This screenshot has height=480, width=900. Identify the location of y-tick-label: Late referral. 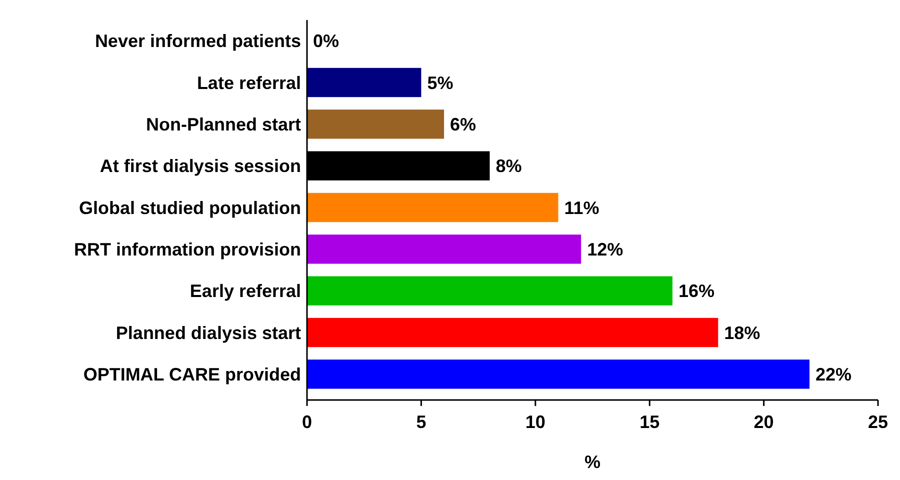
(248, 82).